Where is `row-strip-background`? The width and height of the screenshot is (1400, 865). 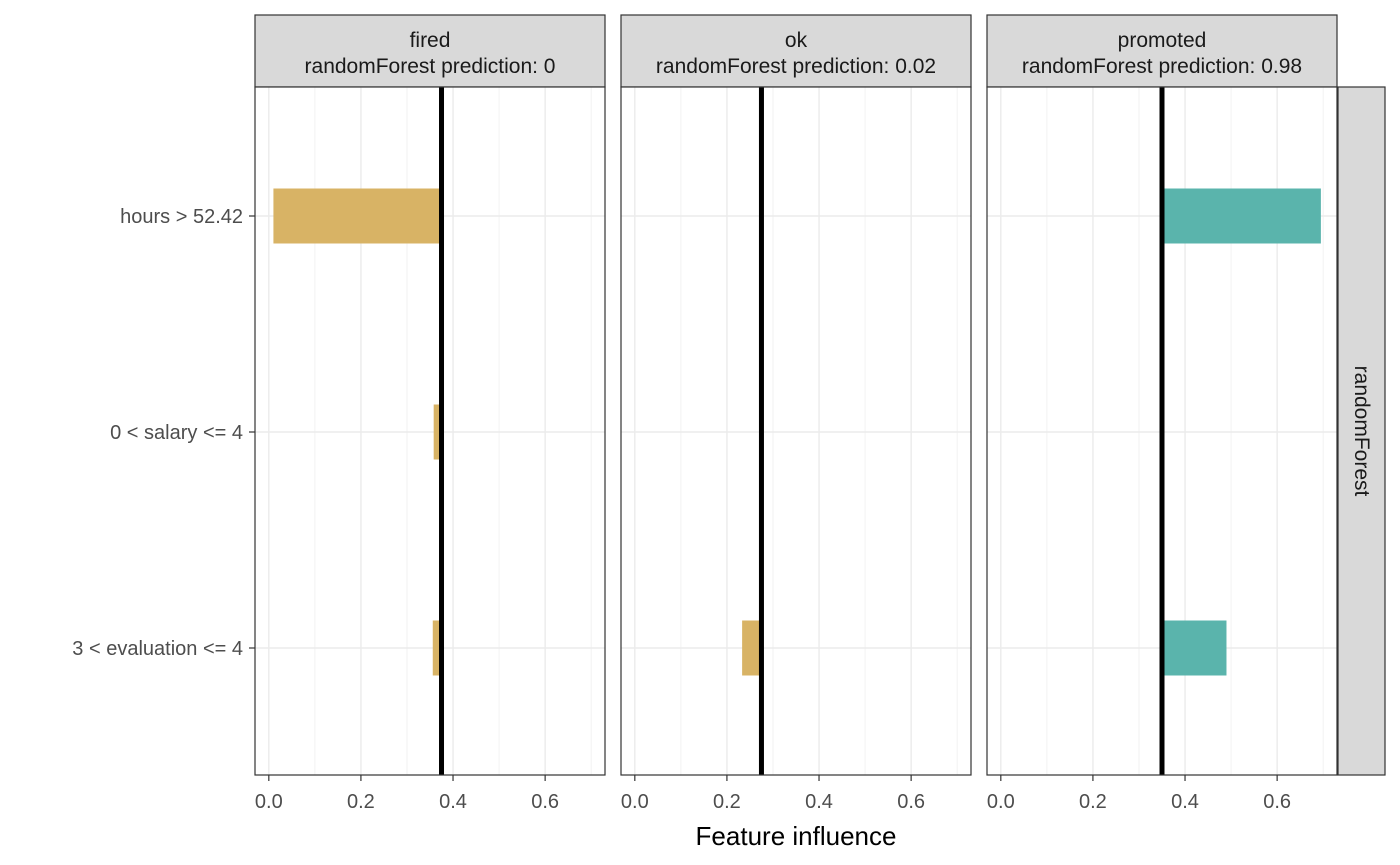 row-strip-background is located at coordinates (1361, 431).